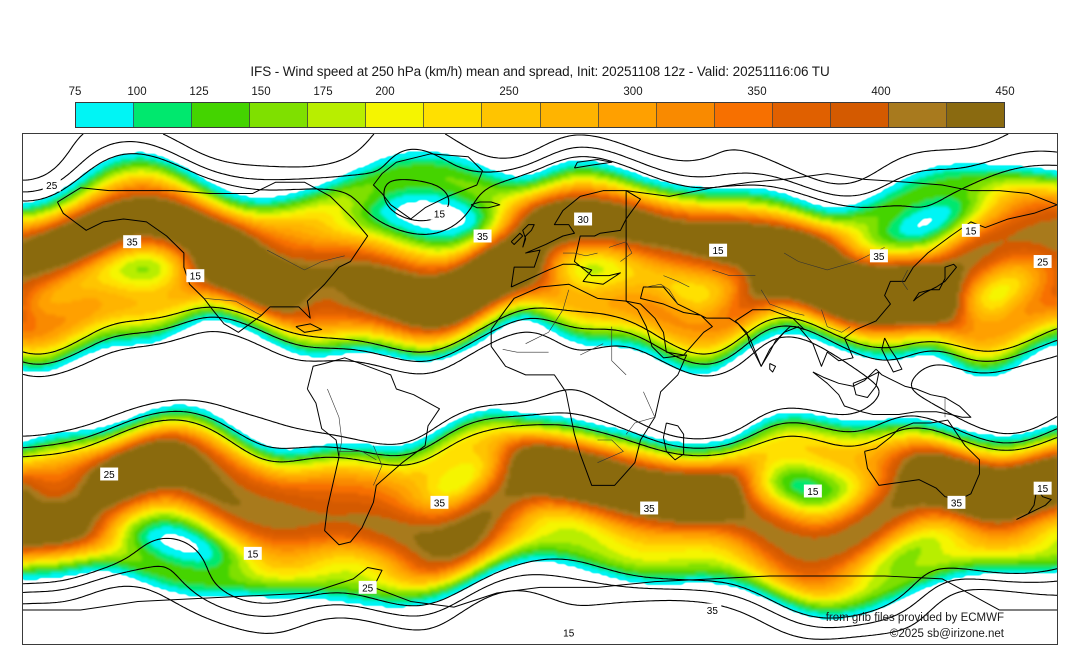 This screenshot has width=1080, height=658. What do you see at coordinates (633, 92) in the screenshot?
I see `colorbar-tick-label: 300` at bounding box center [633, 92].